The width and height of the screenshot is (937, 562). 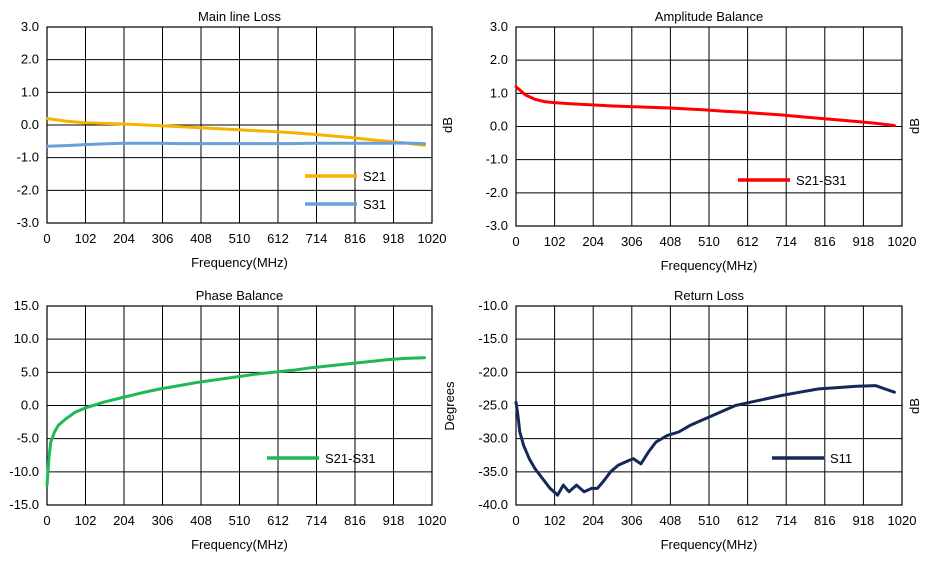 I want to click on chart-title: Return Loss, so click(x=709, y=295).